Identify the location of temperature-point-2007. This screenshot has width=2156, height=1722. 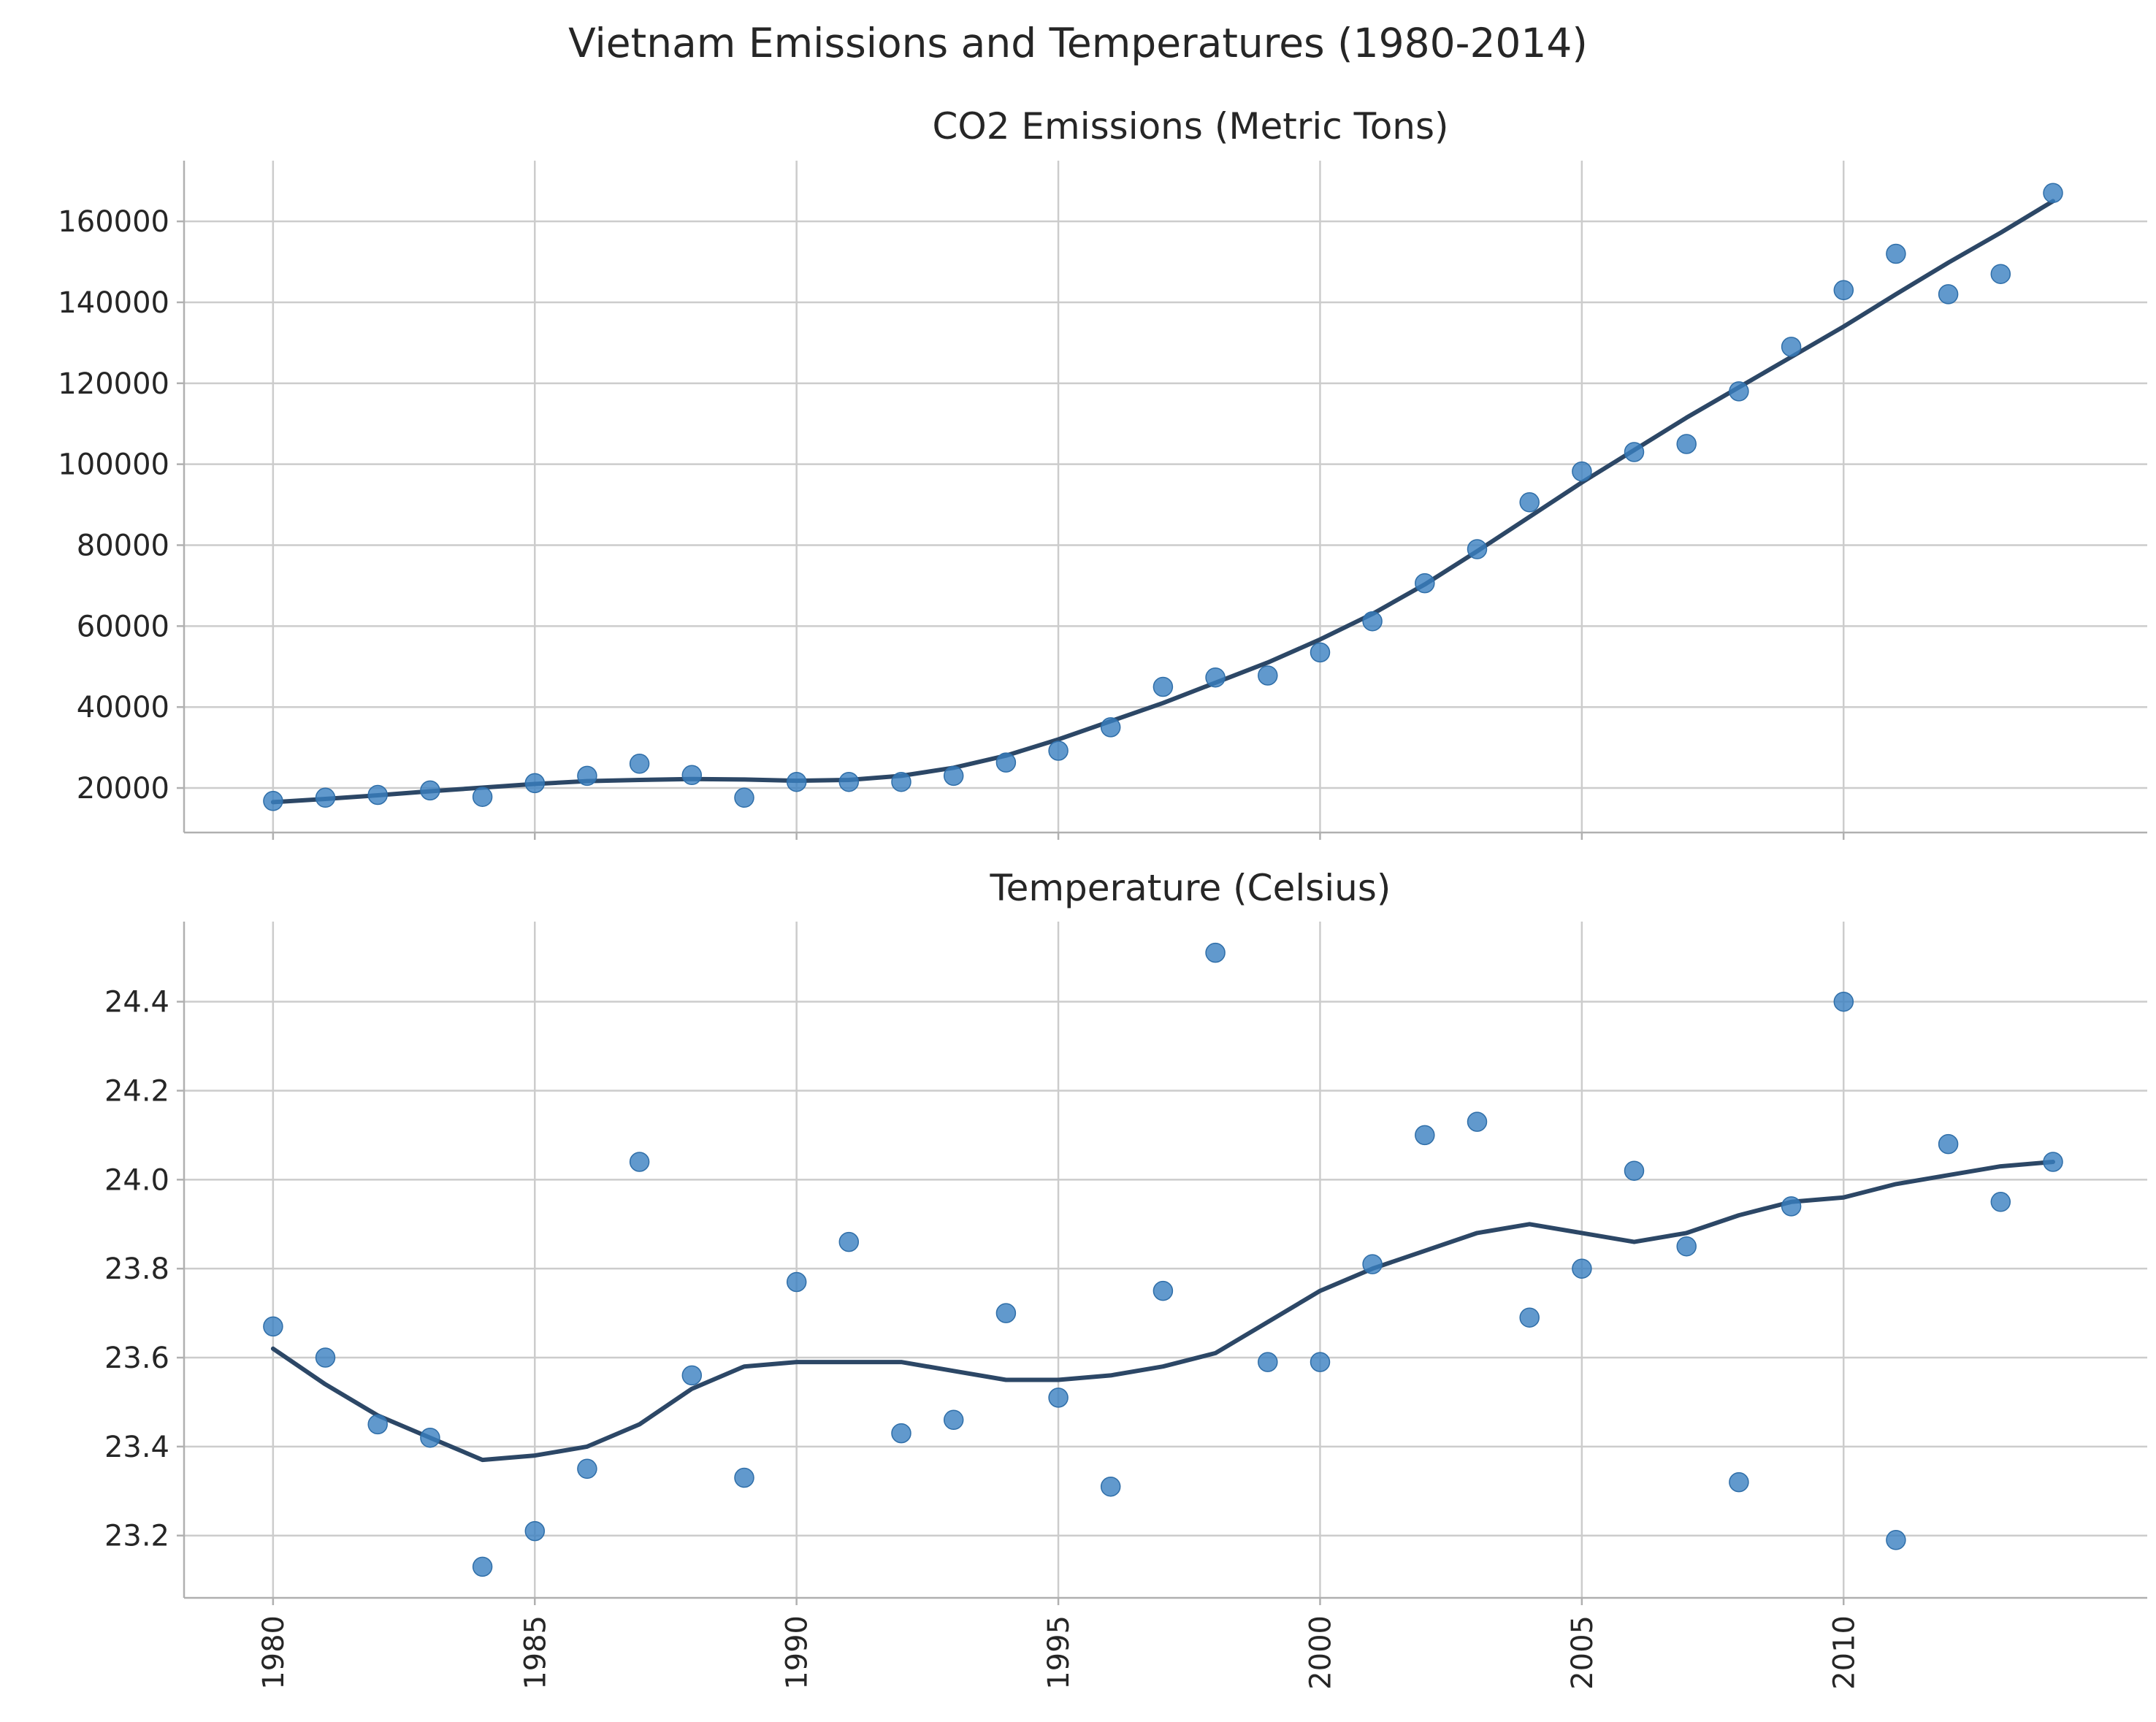
(1687, 1247).